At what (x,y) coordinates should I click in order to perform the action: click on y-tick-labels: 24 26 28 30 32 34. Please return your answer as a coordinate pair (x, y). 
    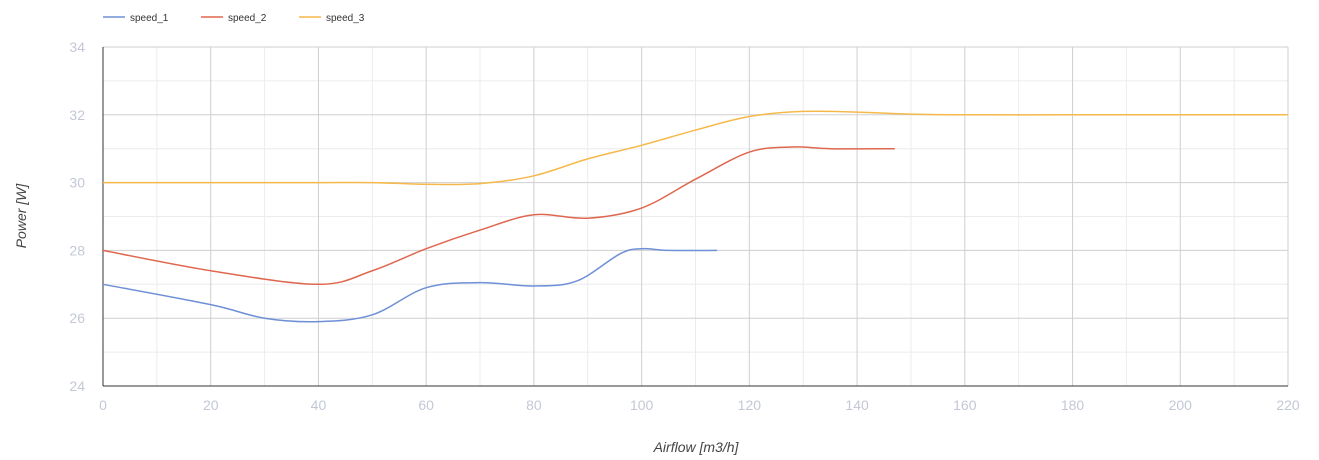
    Looking at the image, I should click on (77, 216).